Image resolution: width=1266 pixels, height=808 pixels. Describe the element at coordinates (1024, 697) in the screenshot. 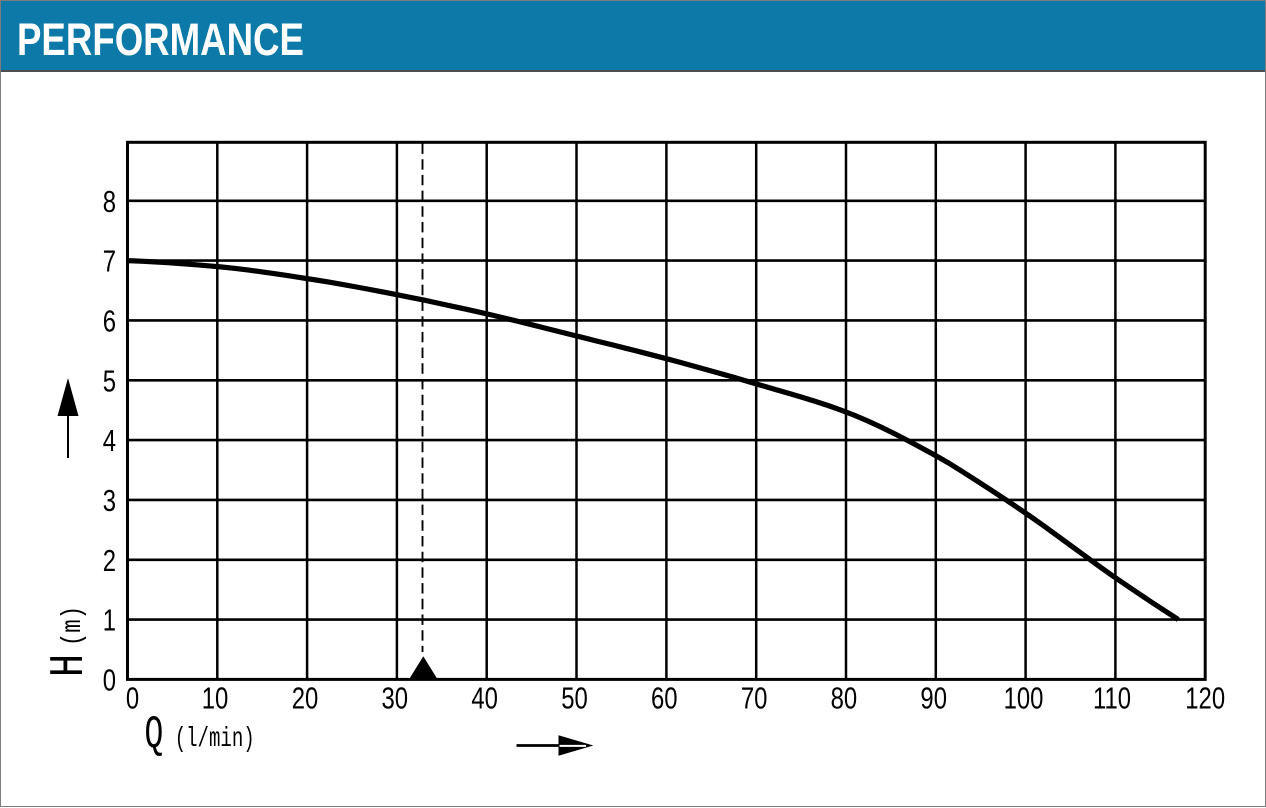

I see `svg-text: 100` at that location.